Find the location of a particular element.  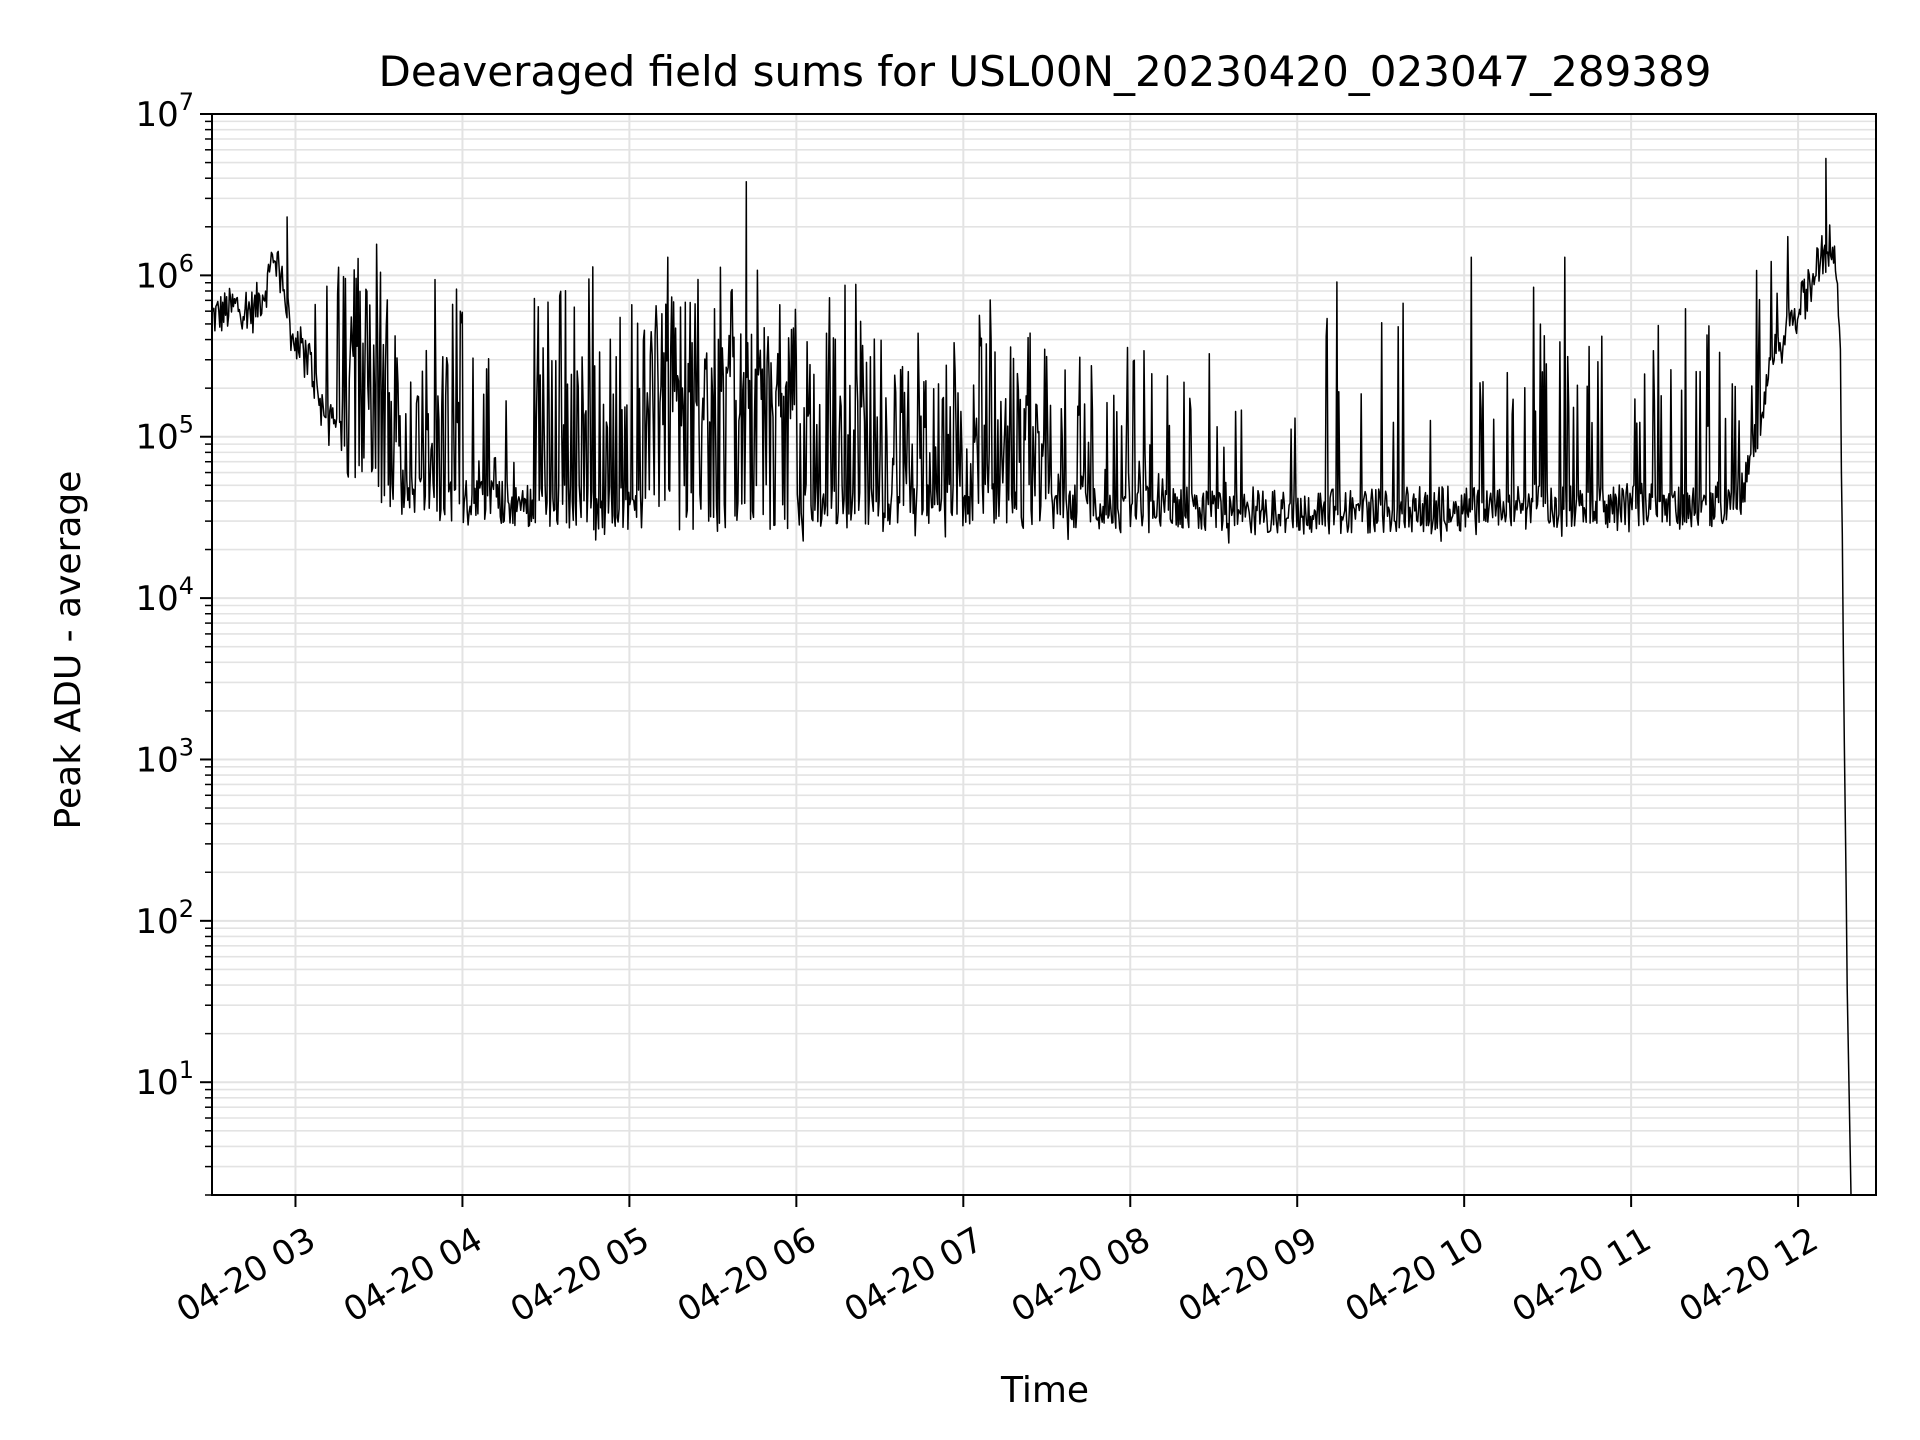

y-tick-label: 10¹ is located at coordinates (164, 1079).